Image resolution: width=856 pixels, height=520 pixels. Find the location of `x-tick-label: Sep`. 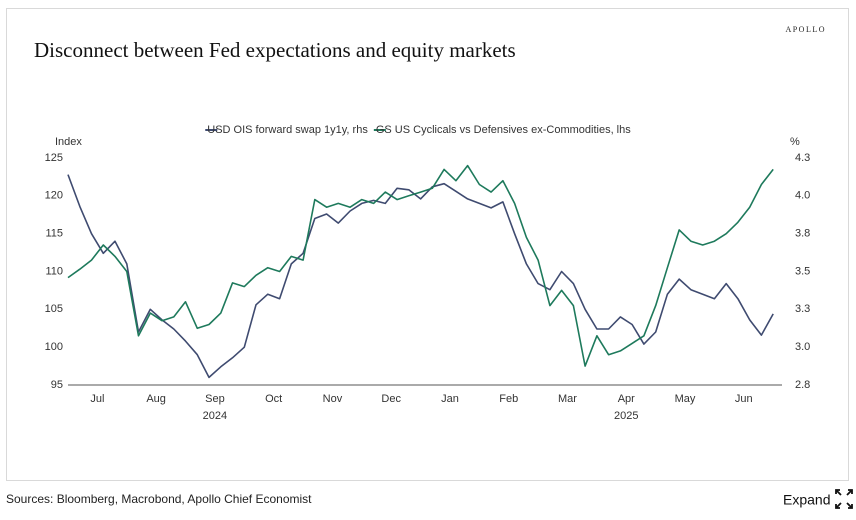

x-tick-label: Sep is located at coordinates (215, 399).